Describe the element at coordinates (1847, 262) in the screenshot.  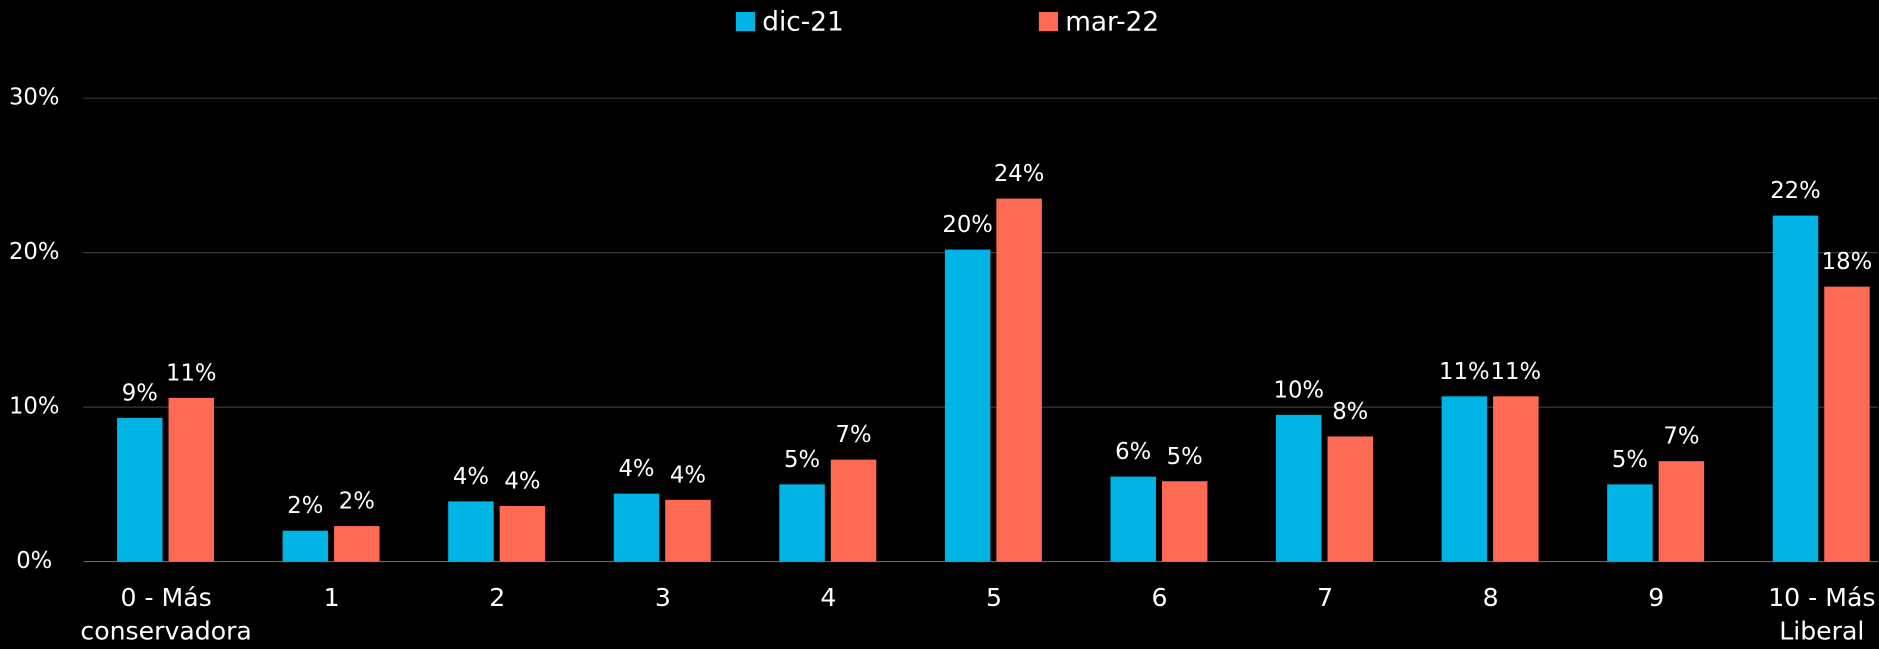
I see `data-label: 18%` at that location.